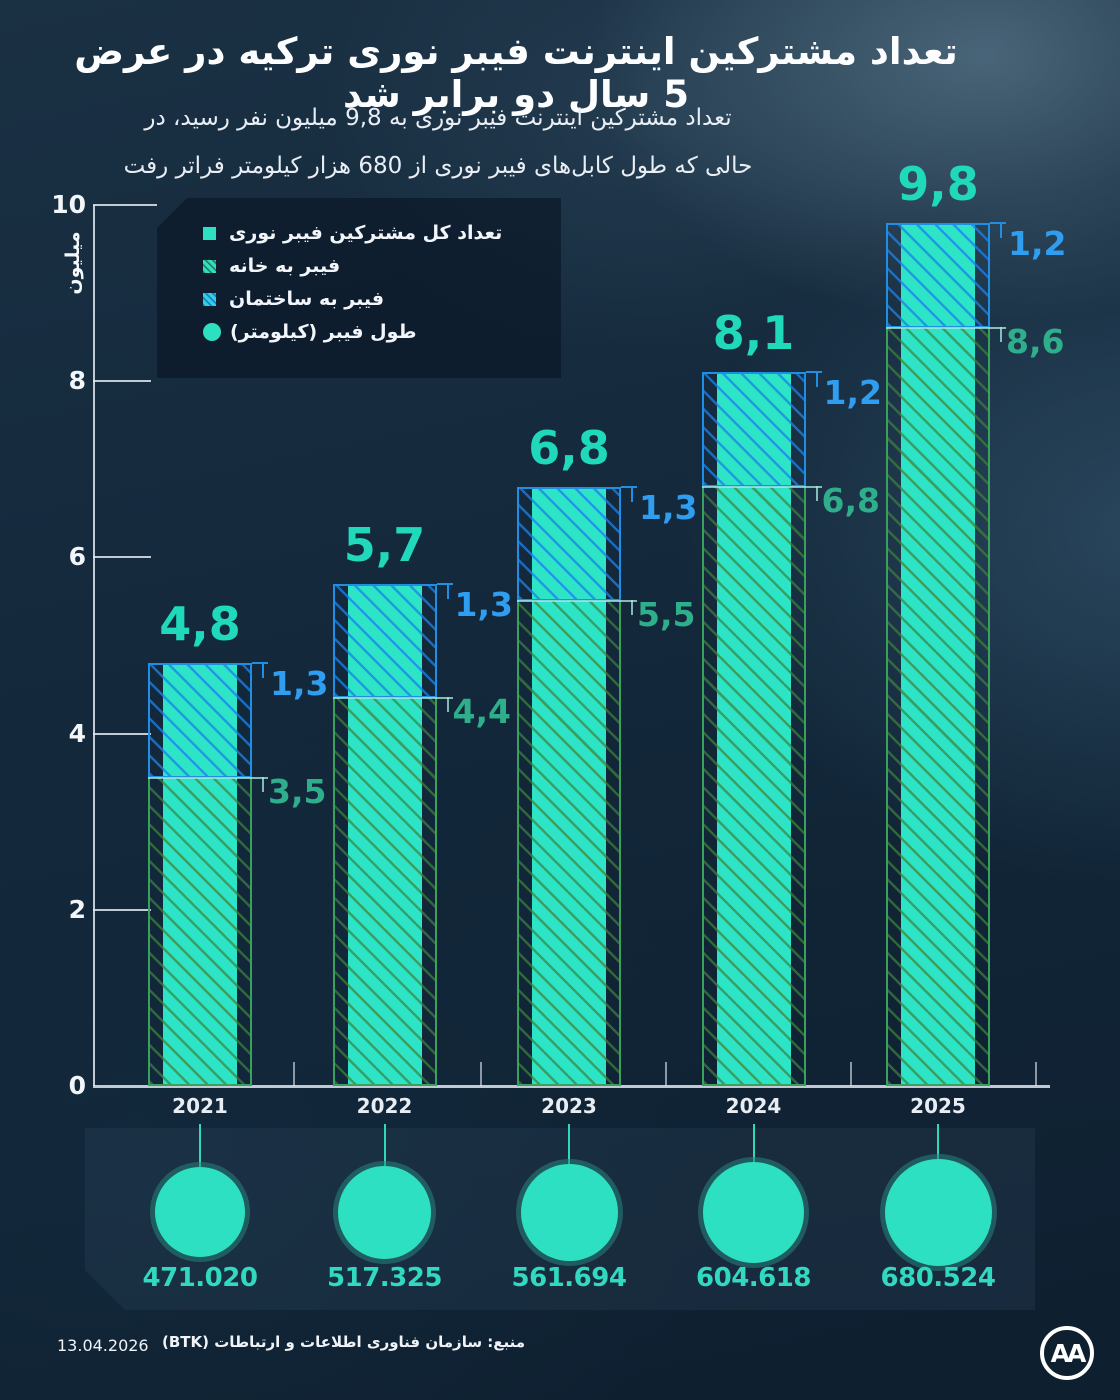 Image resolution: width=1120 pixels, height=1400 pixels. What do you see at coordinates (938, 1278) in the screenshot?
I see `fiber-length-value: 680.524` at bounding box center [938, 1278].